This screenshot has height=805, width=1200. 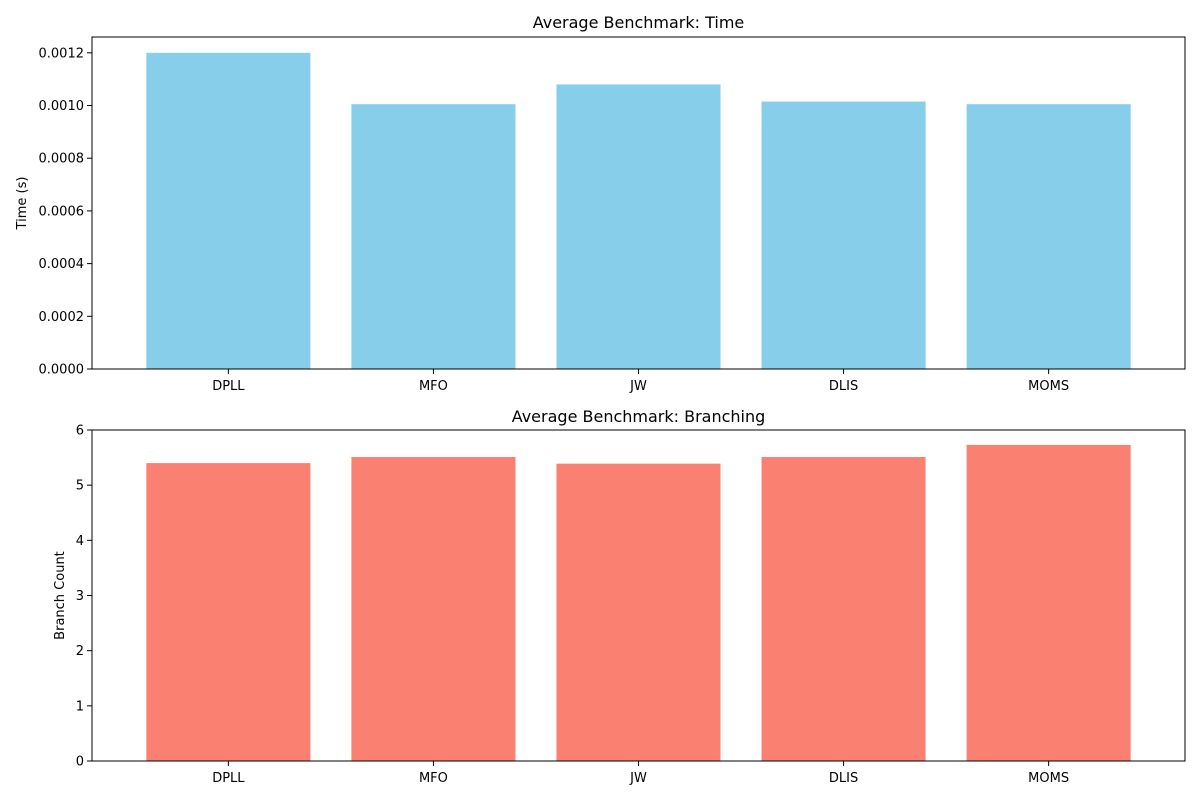 I want to click on chart-title: Average Benchmark: Time, so click(x=639, y=22).